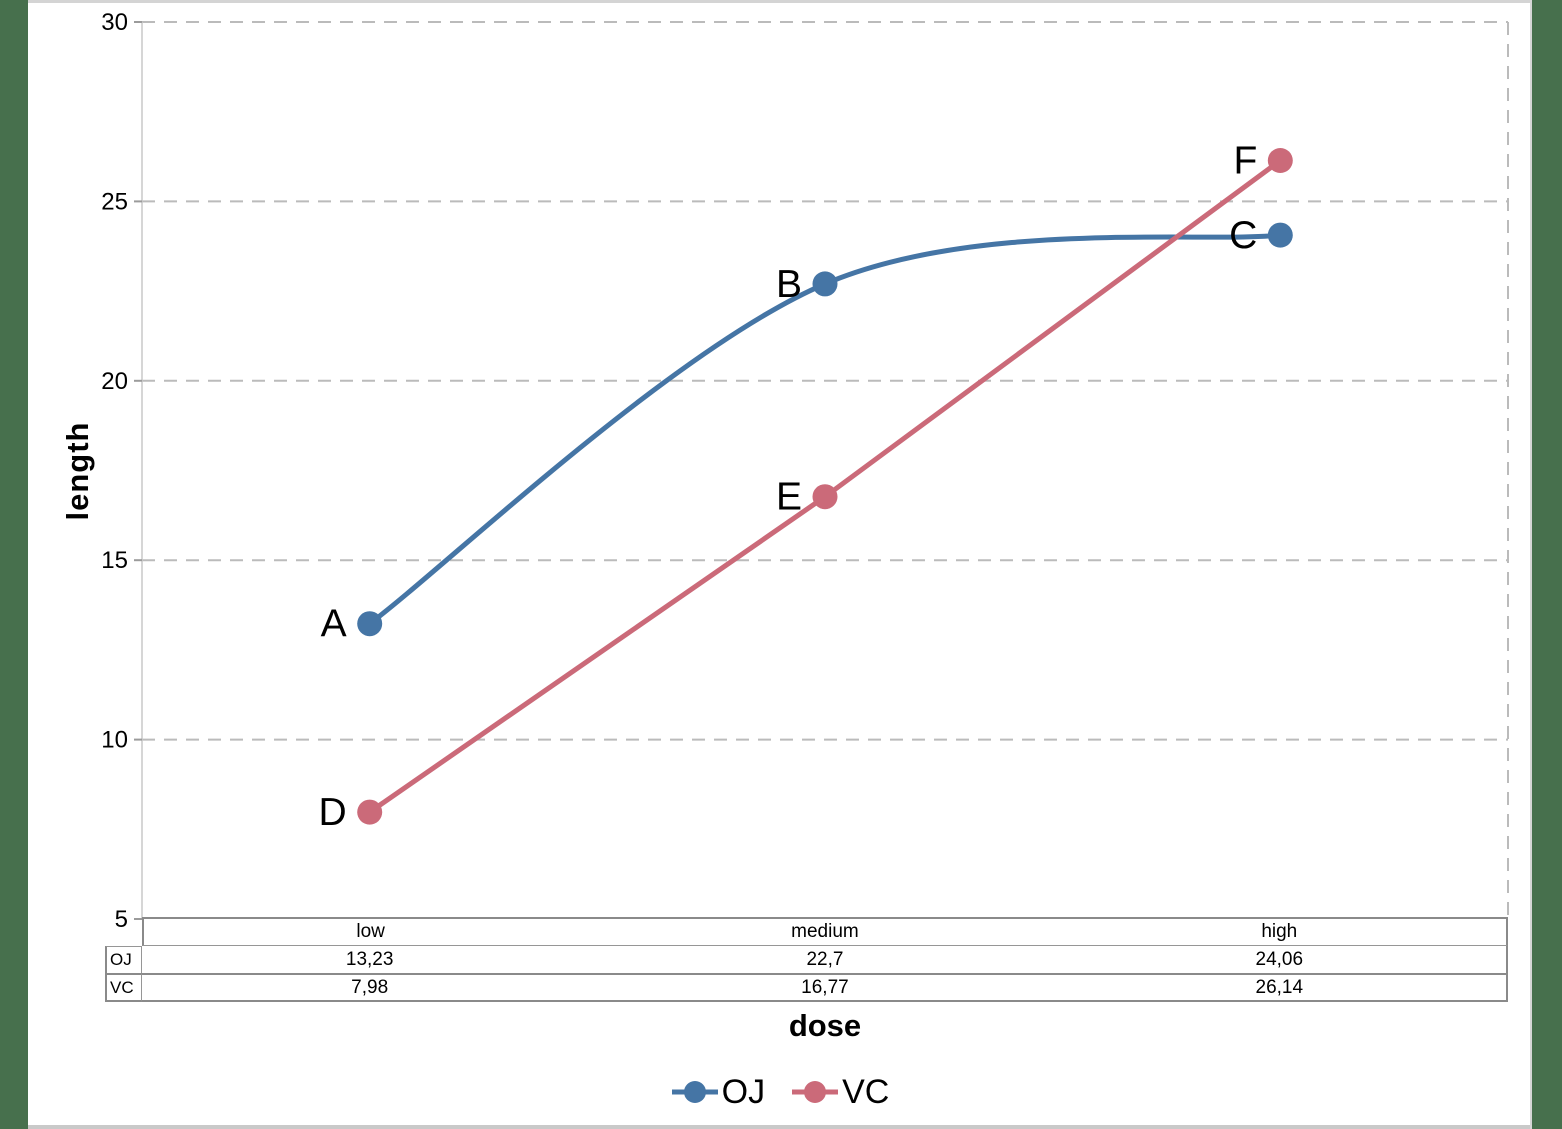 This screenshot has width=1562, height=1129. What do you see at coordinates (1547, 564) in the screenshot?
I see `right-side-bar` at bounding box center [1547, 564].